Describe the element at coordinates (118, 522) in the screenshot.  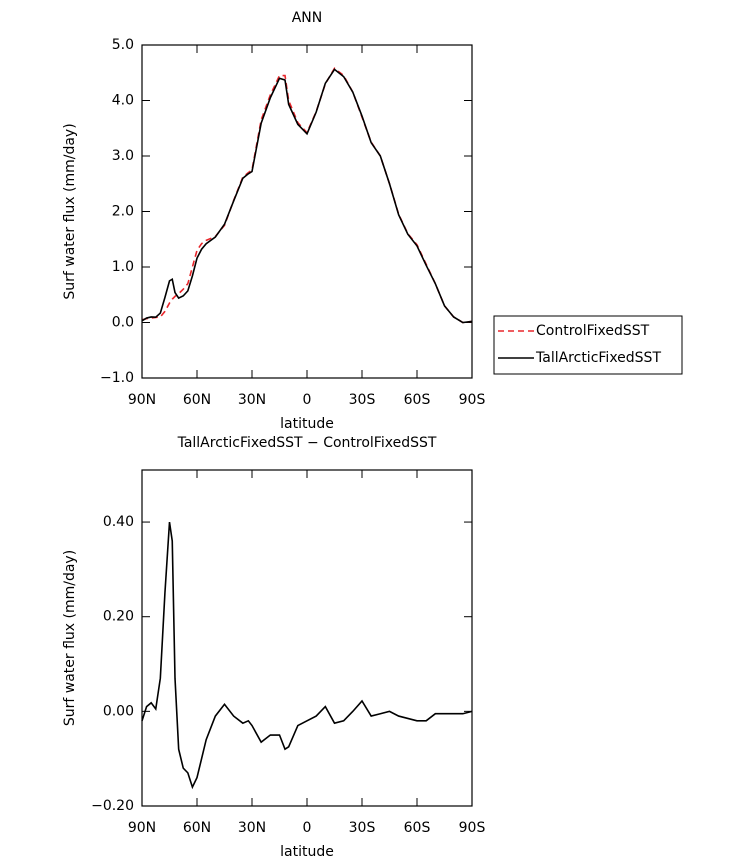
I see `y-tick-label: 0.40` at that location.